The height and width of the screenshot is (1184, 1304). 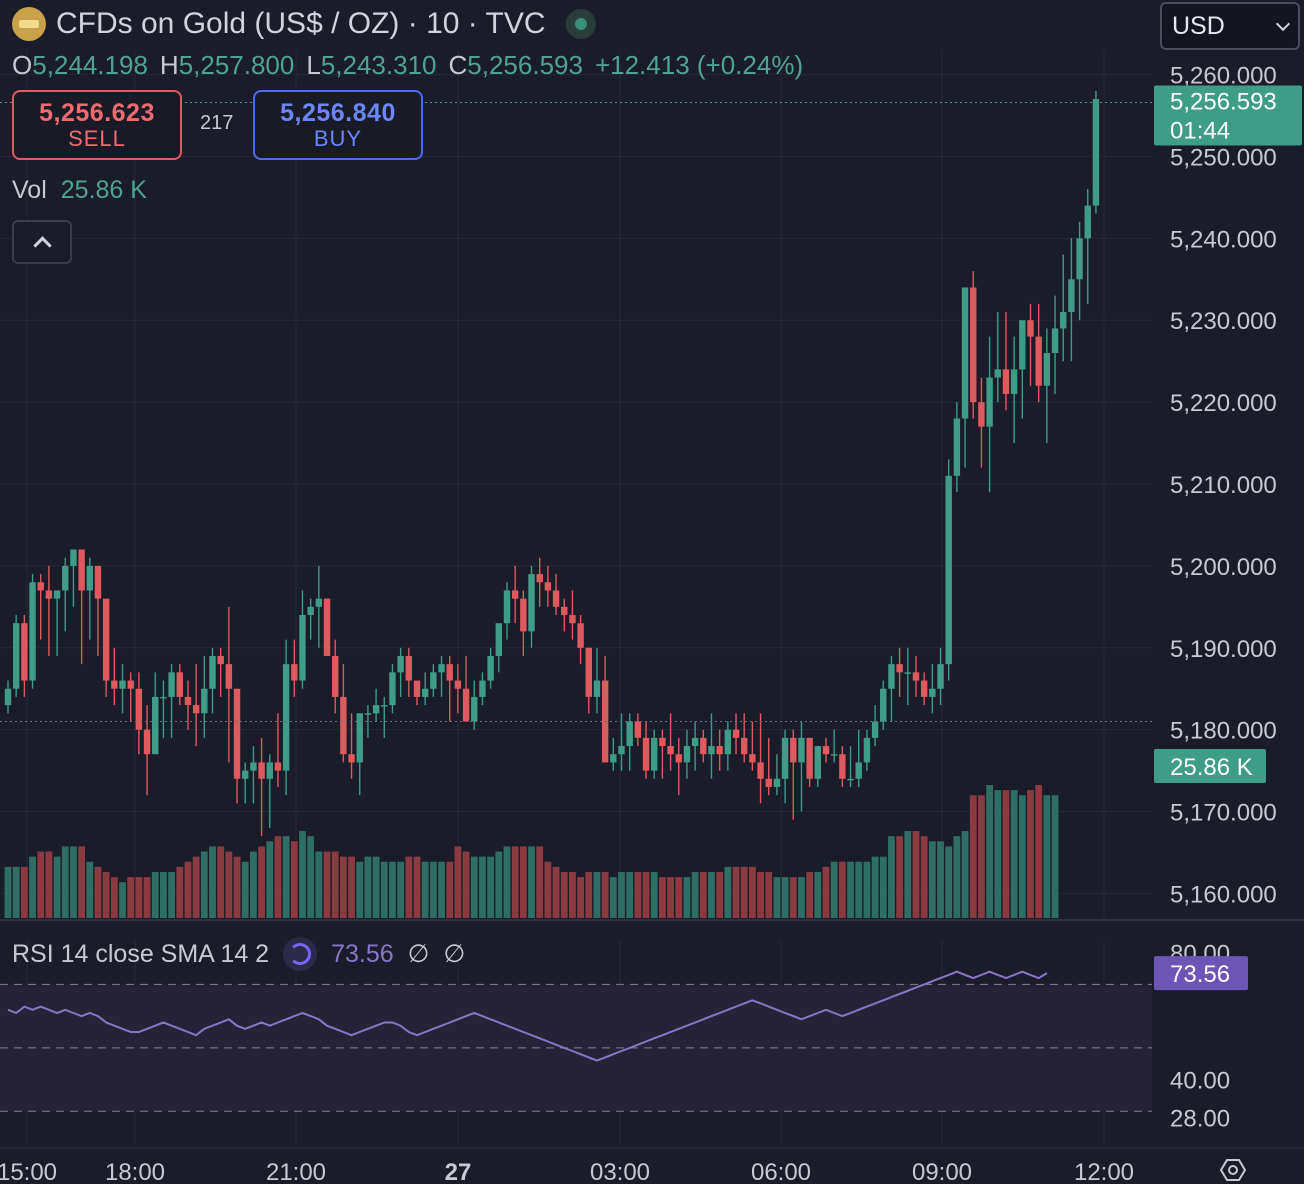 I want to click on symbol-title: CFDs on Gold (US$ / OZ) · 10 · TVC, so click(x=301, y=23).